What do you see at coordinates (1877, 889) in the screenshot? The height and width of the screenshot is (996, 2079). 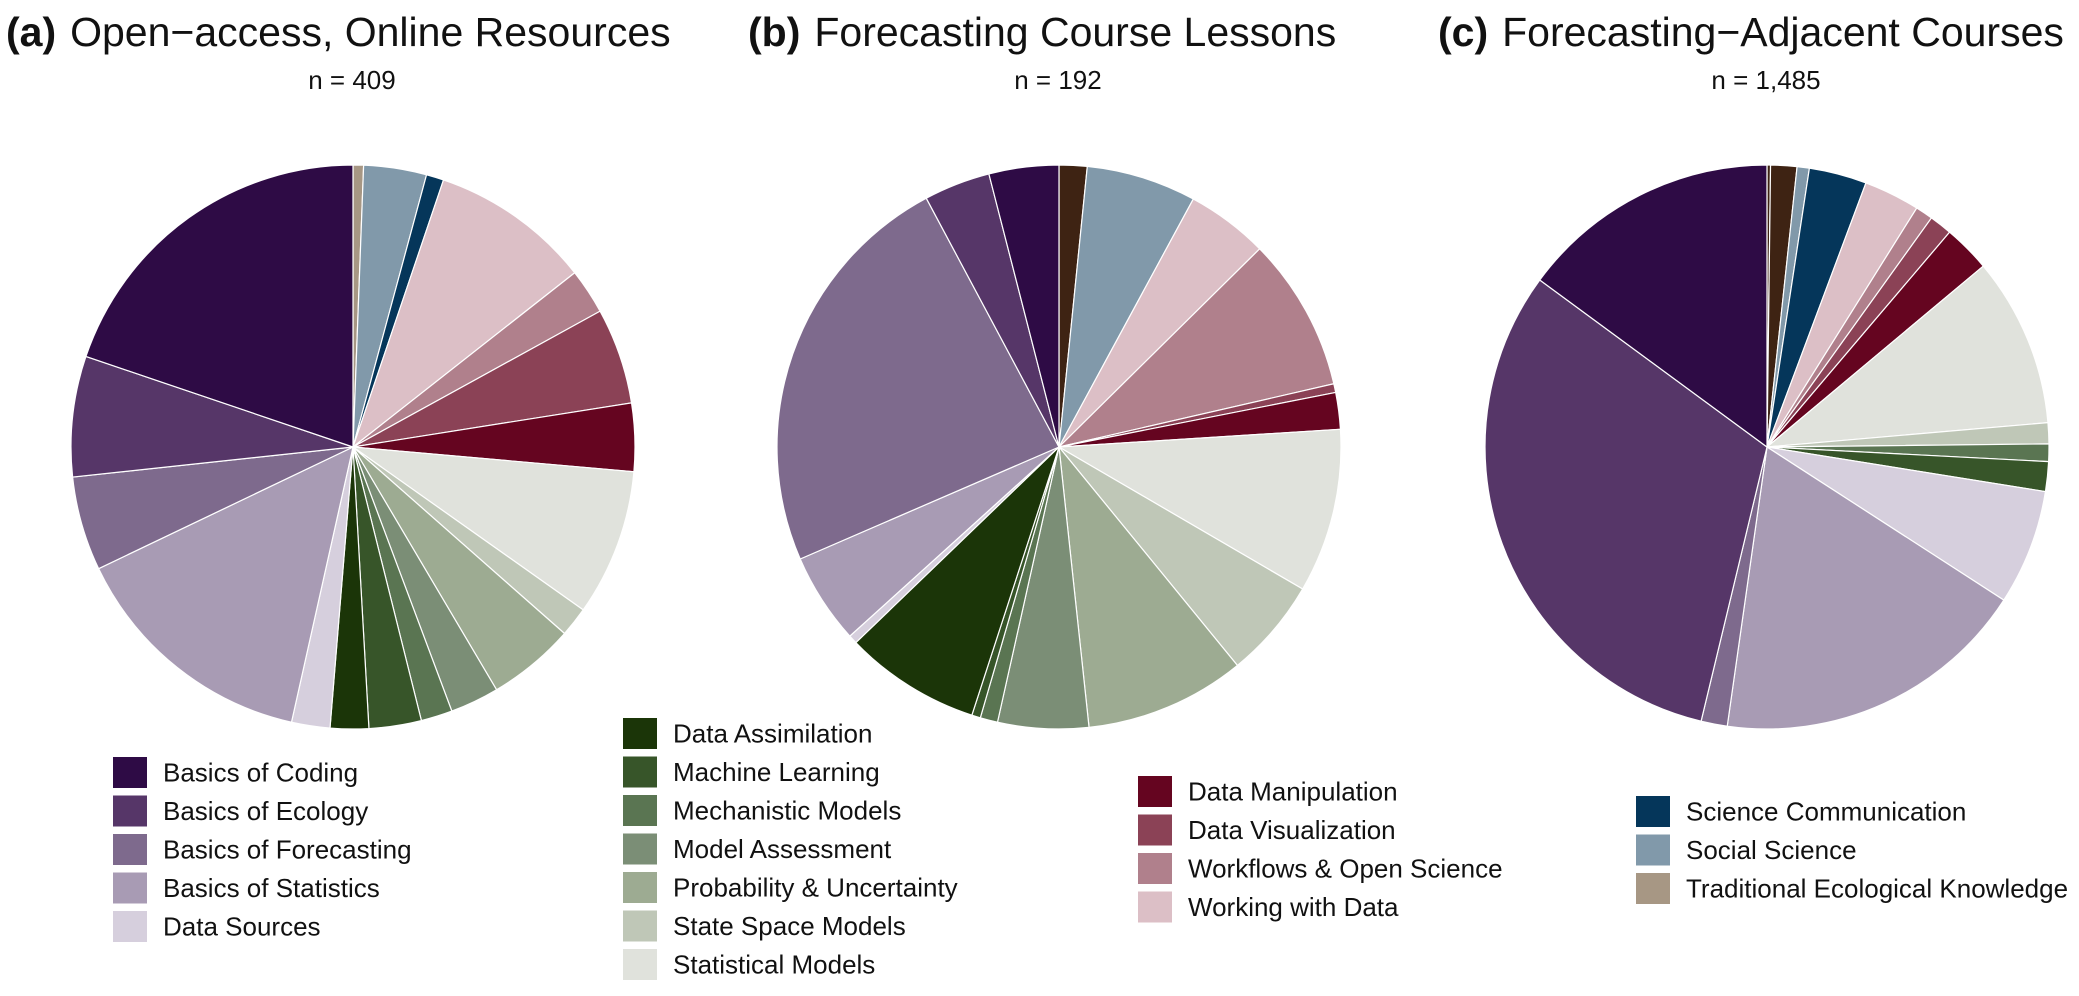 I see `legend-label-traditional-ecological-knowledge: Traditional Ecological Knowledge` at bounding box center [1877, 889].